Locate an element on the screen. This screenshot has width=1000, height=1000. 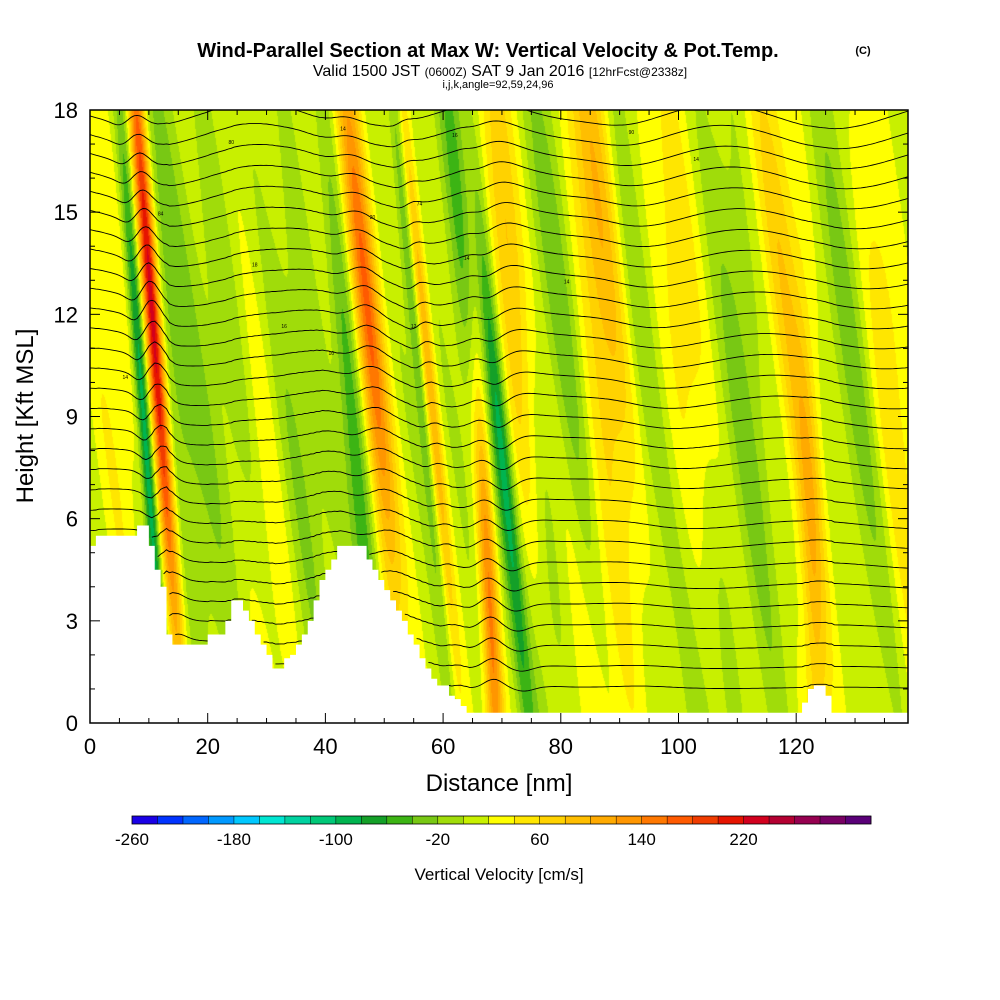
subtitle-forecast: [12hrFcst@2338z] is located at coordinates (638, 72).